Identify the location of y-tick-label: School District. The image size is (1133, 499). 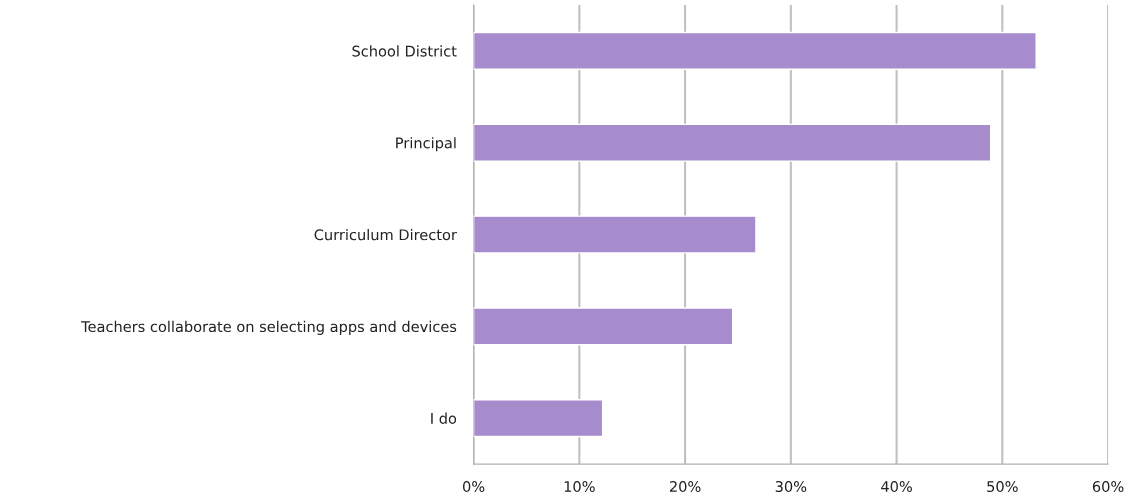
(404, 51).